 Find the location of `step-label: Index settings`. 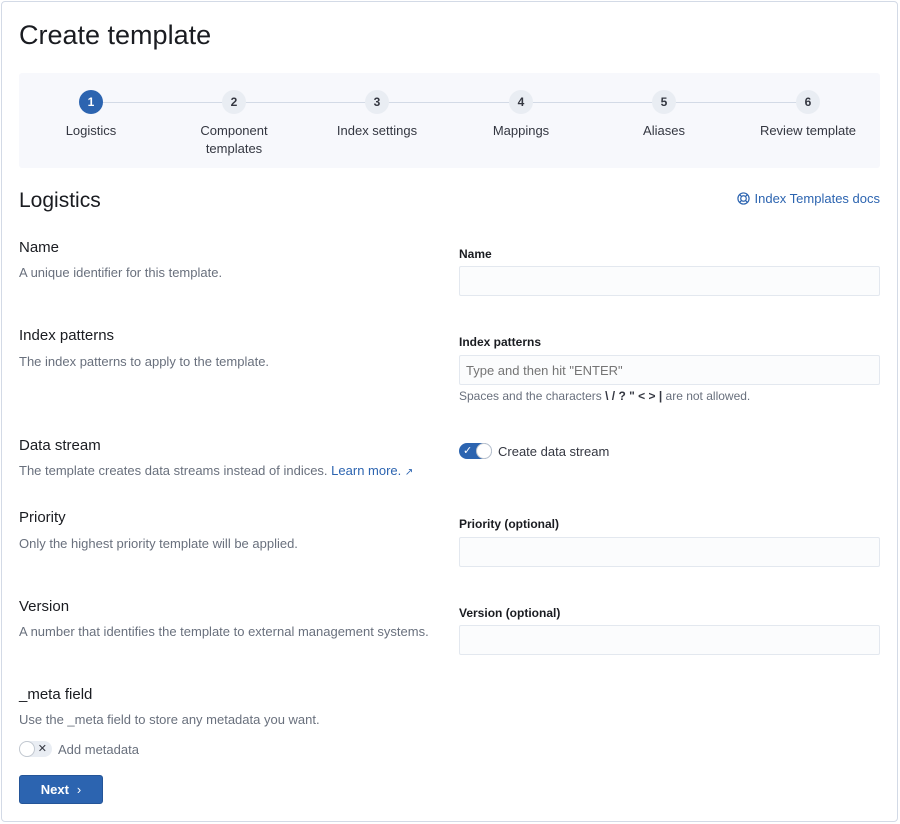

step-label: Index settings is located at coordinates (377, 130).